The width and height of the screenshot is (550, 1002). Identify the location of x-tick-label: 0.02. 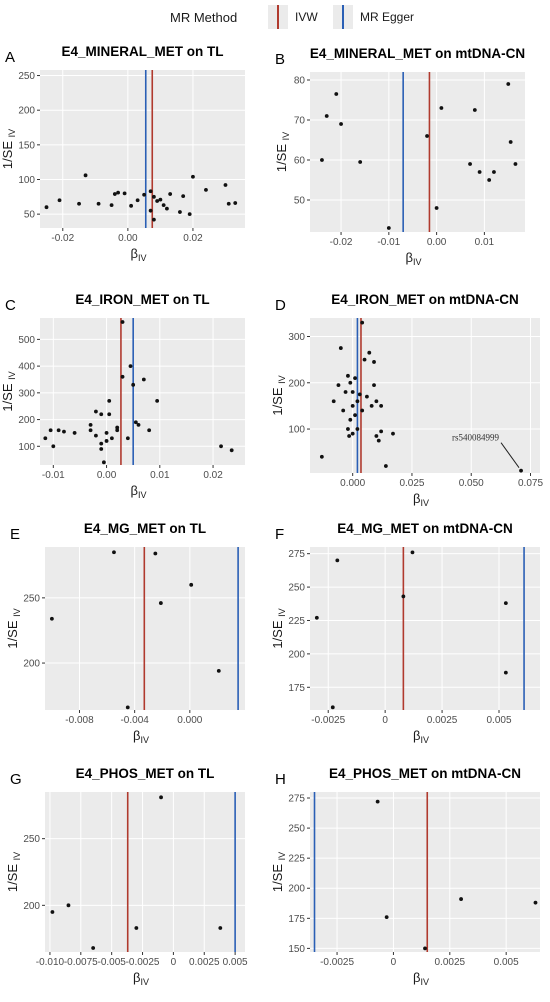
(213, 475).